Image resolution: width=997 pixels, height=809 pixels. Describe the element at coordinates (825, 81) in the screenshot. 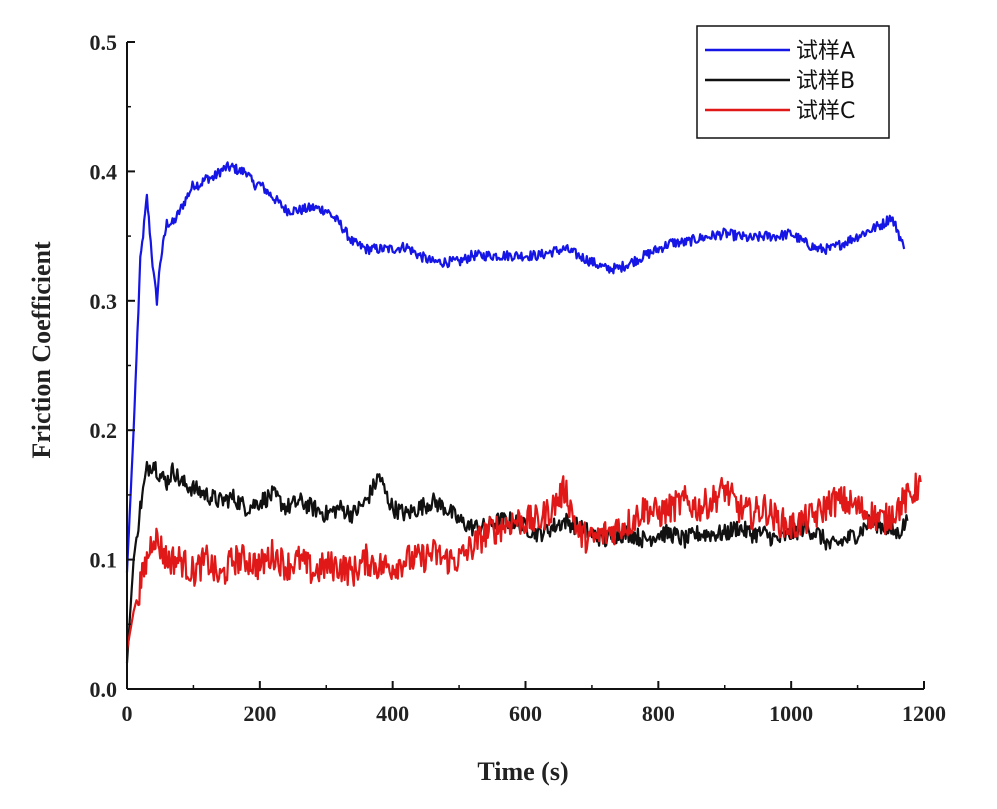

I see `legend-label-2: 试样B` at that location.